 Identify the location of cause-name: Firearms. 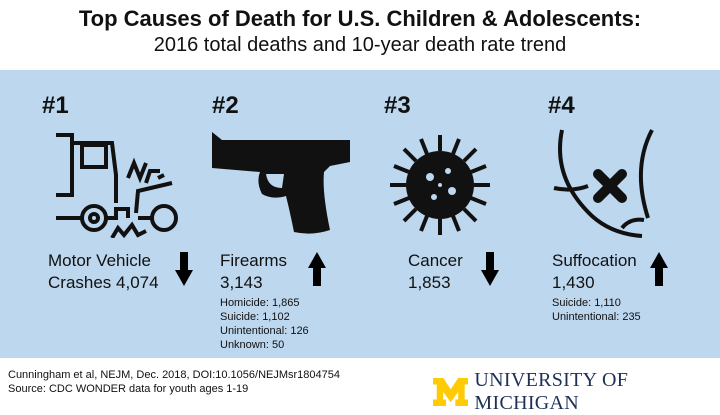
(254, 260).